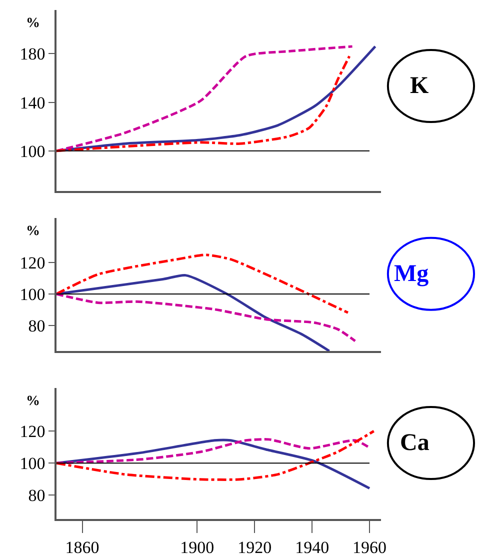  Describe the element at coordinates (369, 548) in the screenshot. I see `x-tick-label: 1960` at that location.